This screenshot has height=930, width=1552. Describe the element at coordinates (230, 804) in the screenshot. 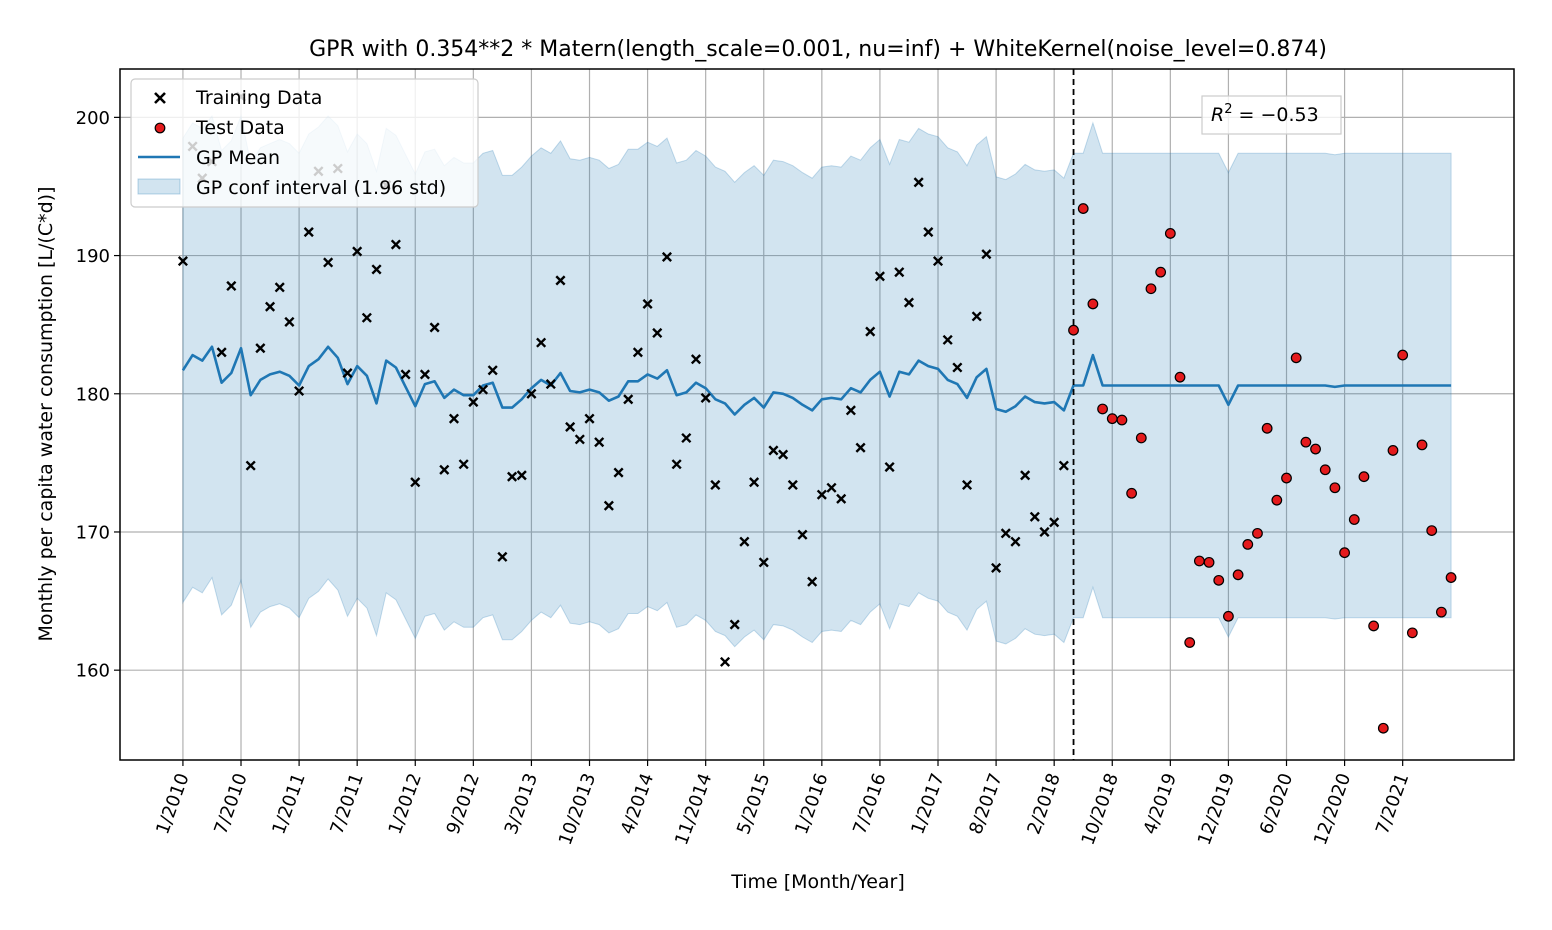

I see `x-tick-label: 7/2010` at that location.